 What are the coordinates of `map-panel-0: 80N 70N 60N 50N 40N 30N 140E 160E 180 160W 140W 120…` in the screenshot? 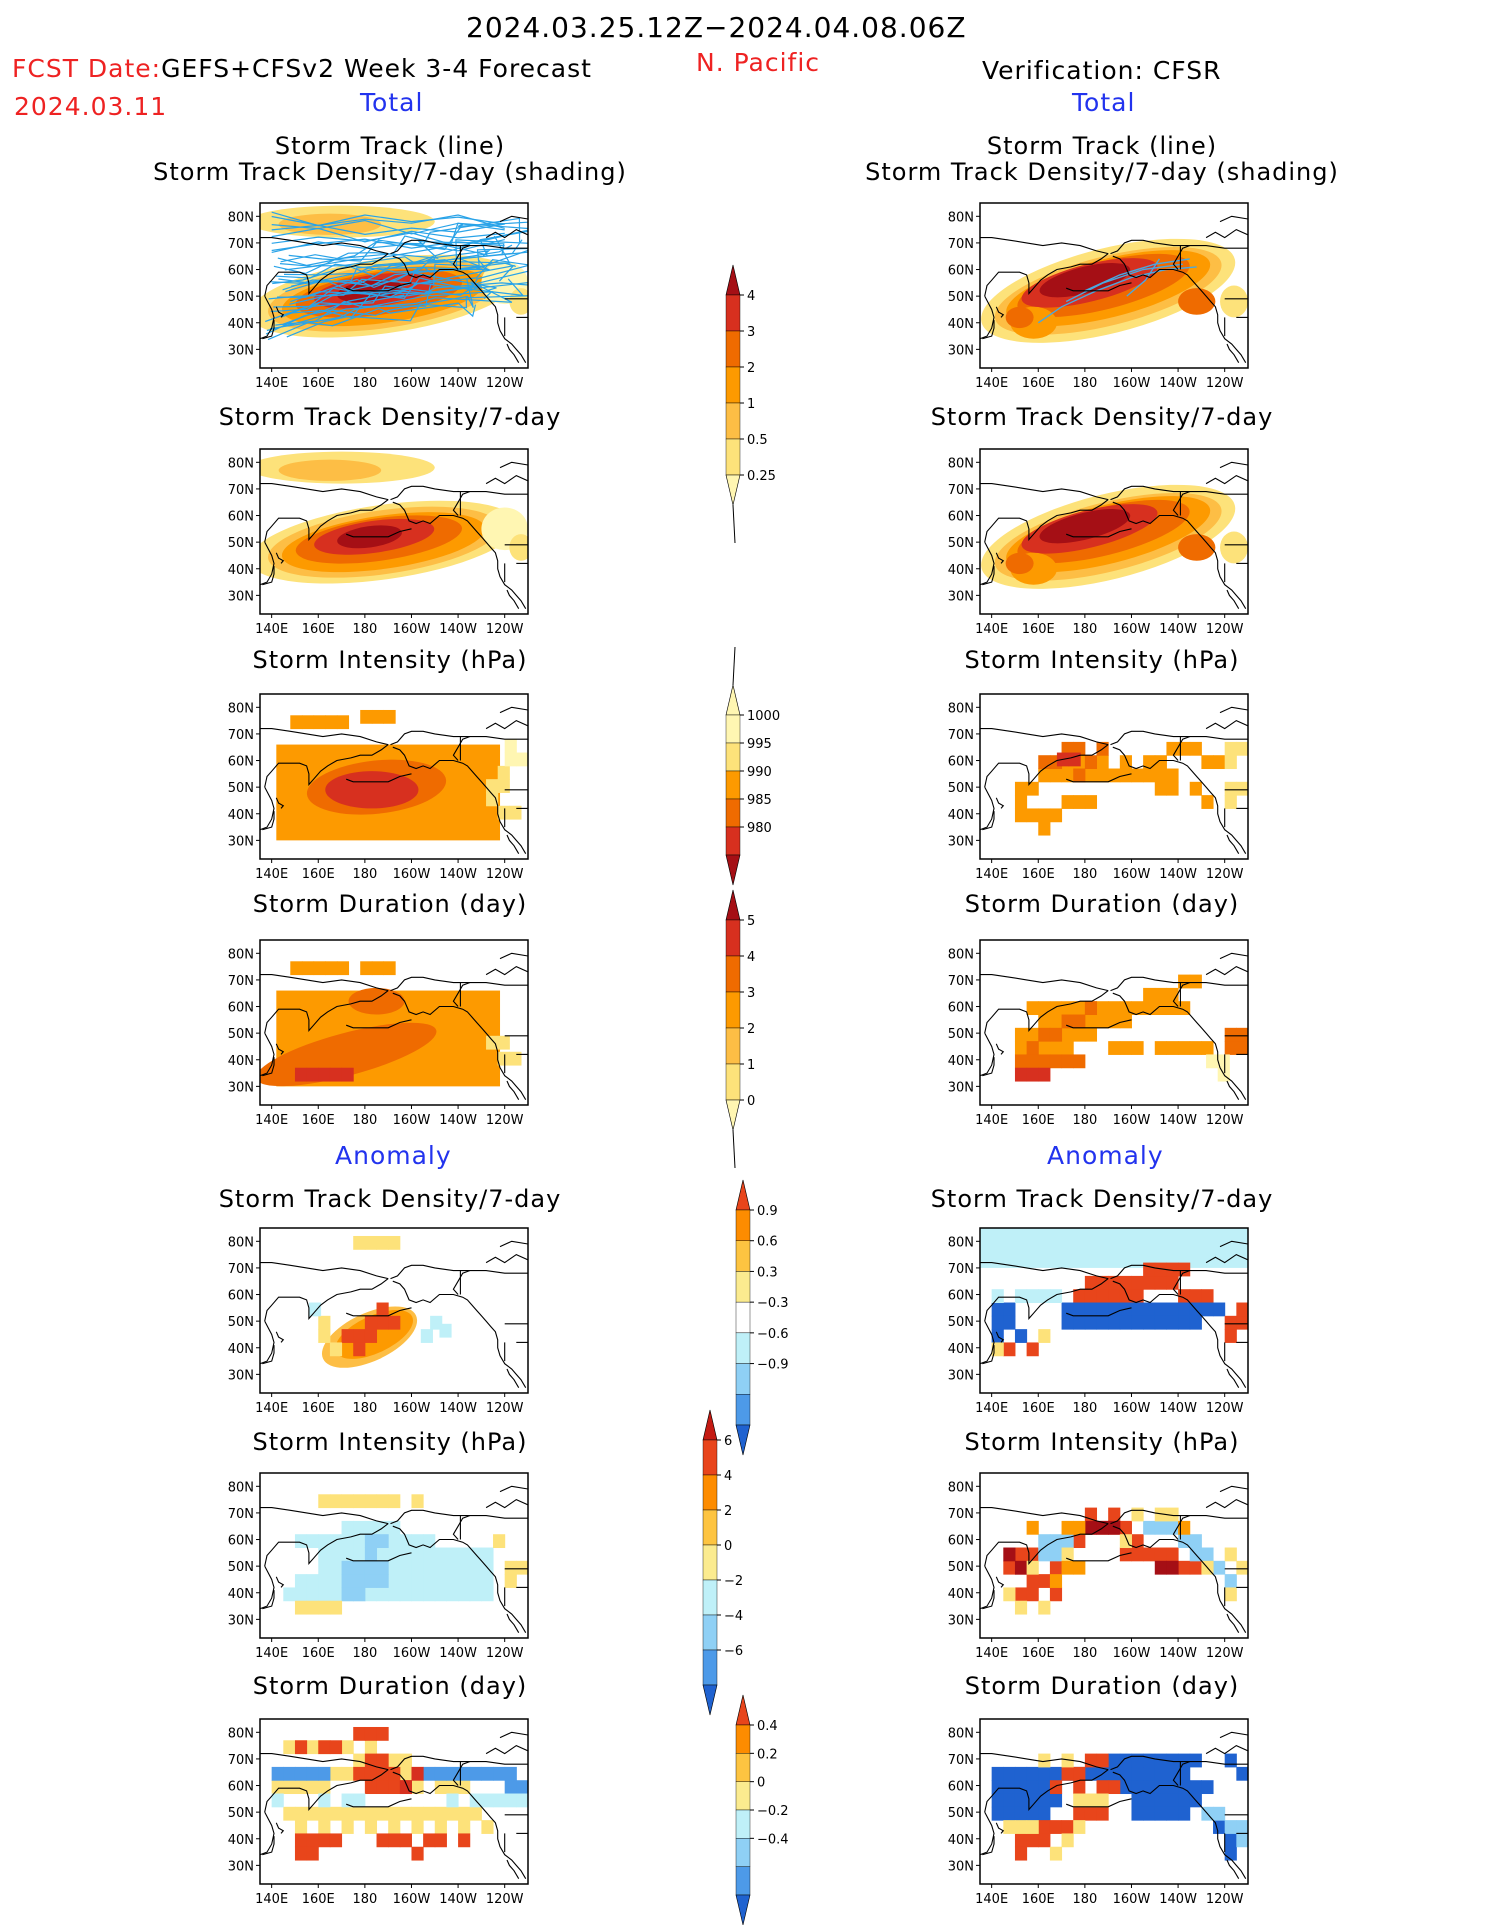 It's located at (378, 296).